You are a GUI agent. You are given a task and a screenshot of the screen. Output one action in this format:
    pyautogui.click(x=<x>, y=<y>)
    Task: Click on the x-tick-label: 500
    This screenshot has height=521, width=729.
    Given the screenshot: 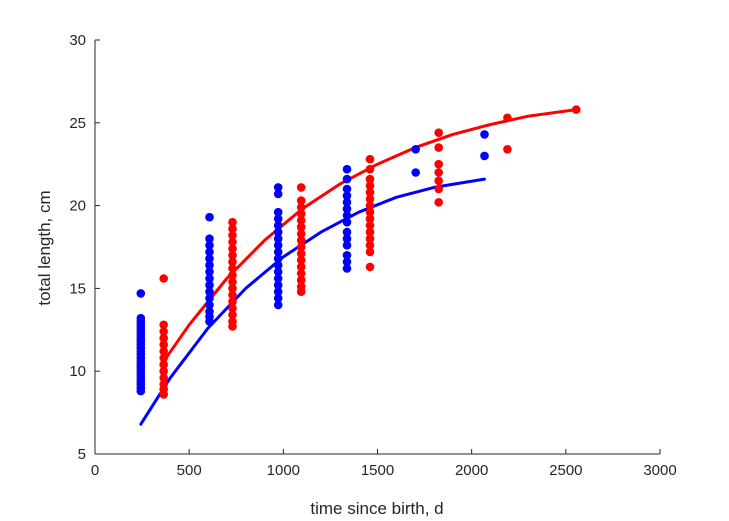 What is the action you would take?
    pyautogui.click(x=189, y=470)
    